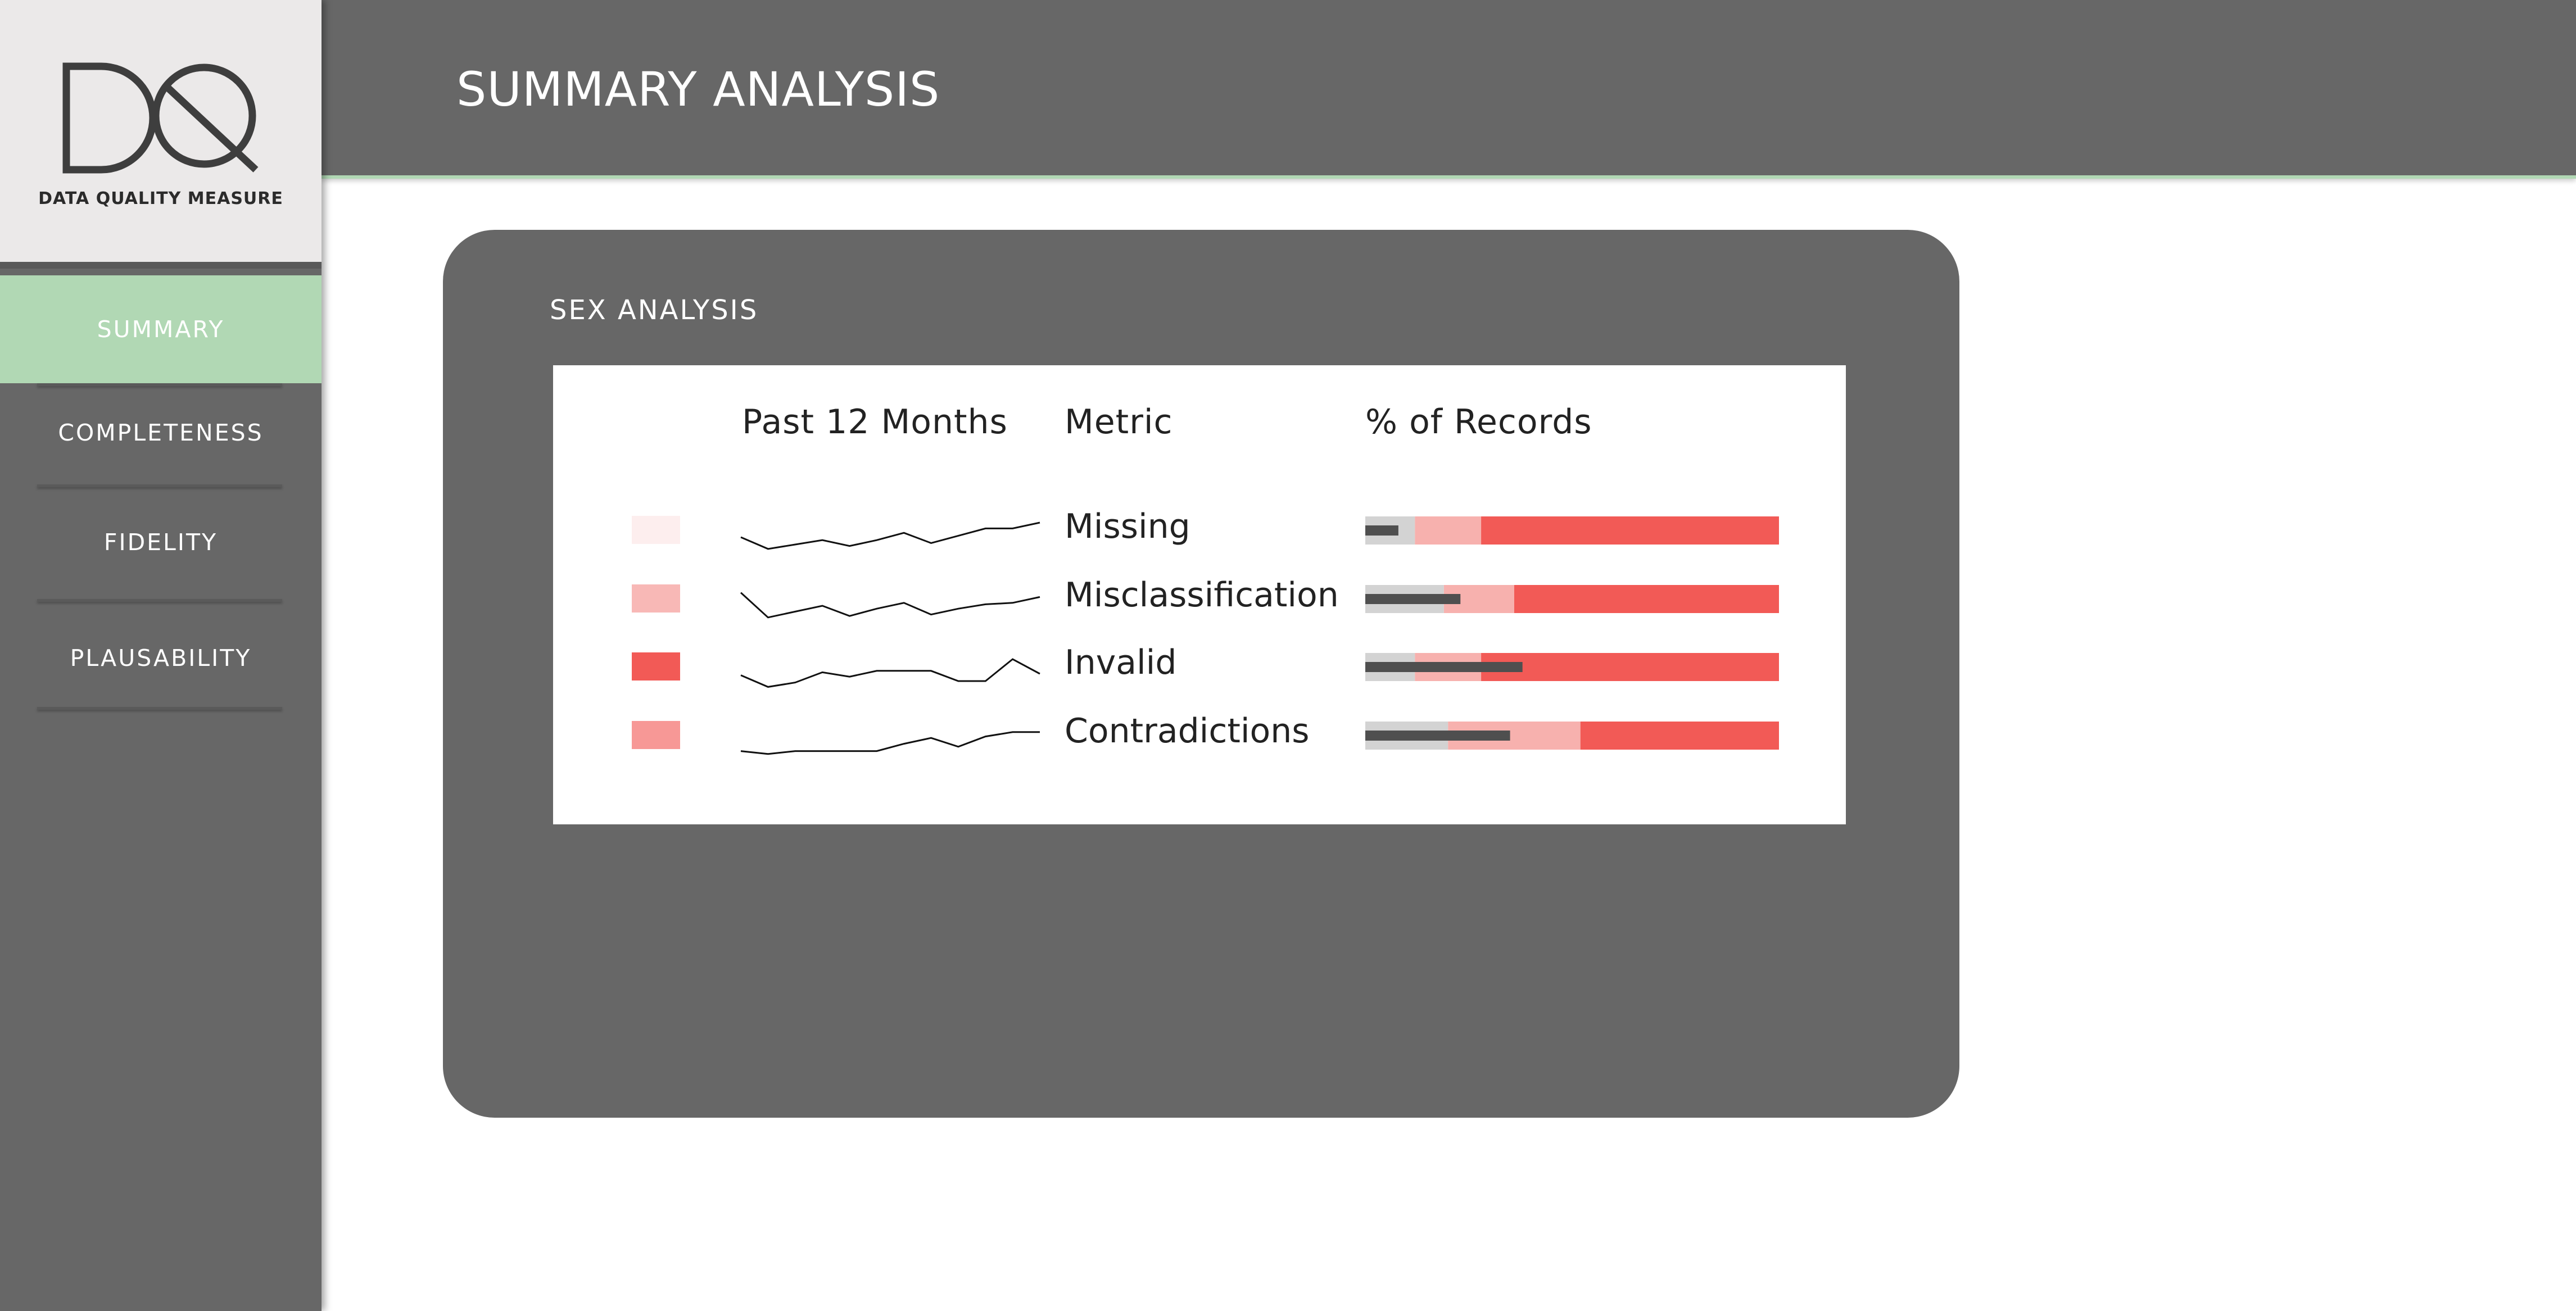 The height and width of the screenshot is (1311, 2576). What do you see at coordinates (161, 329) in the screenshot?
I see `sidebar-item-summary: SUMMARY` at bounding box center [161, 329].